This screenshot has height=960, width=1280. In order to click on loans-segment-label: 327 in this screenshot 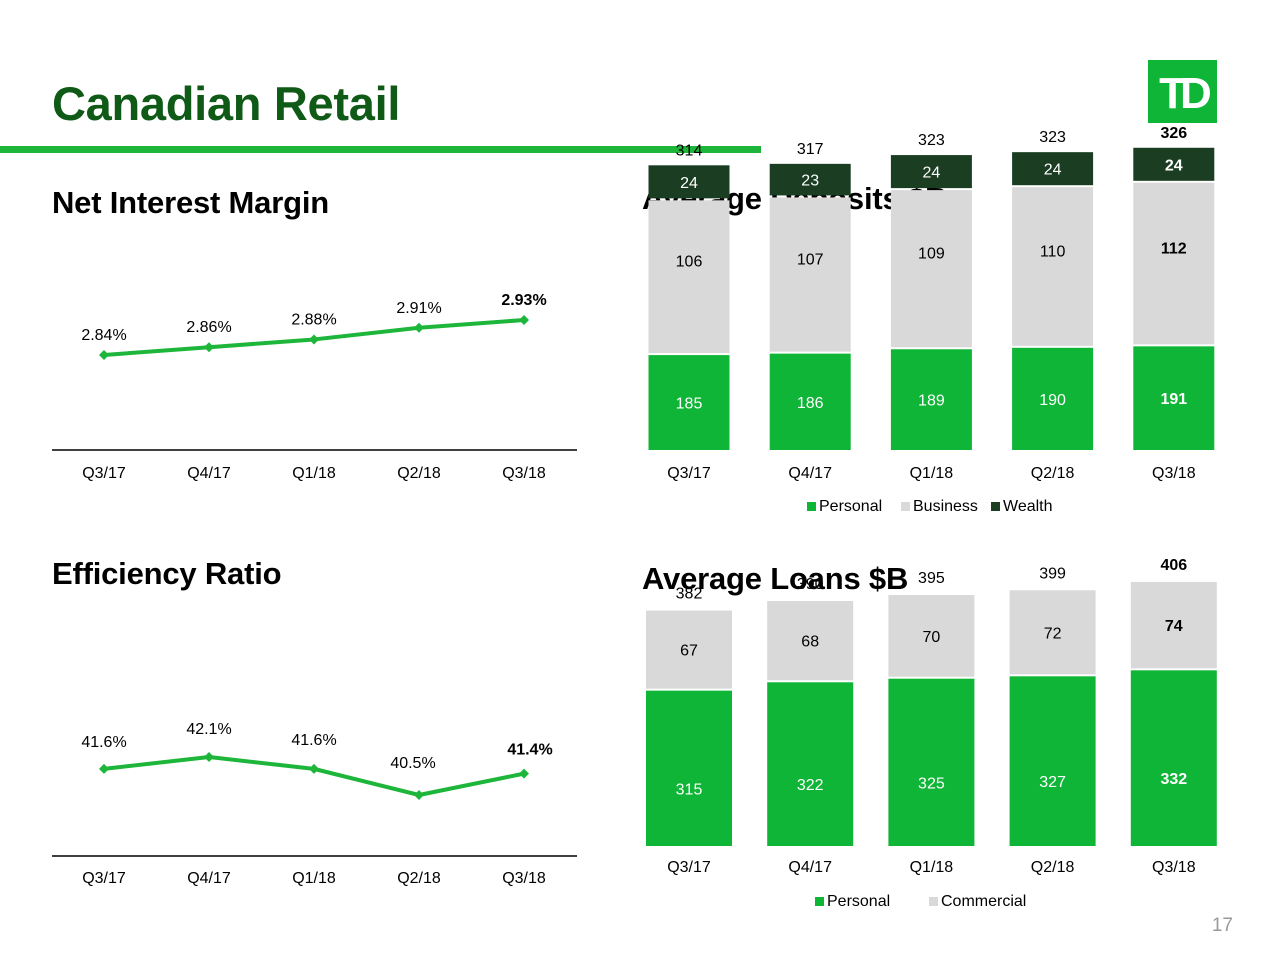, I will do `click(1052, 782)`.